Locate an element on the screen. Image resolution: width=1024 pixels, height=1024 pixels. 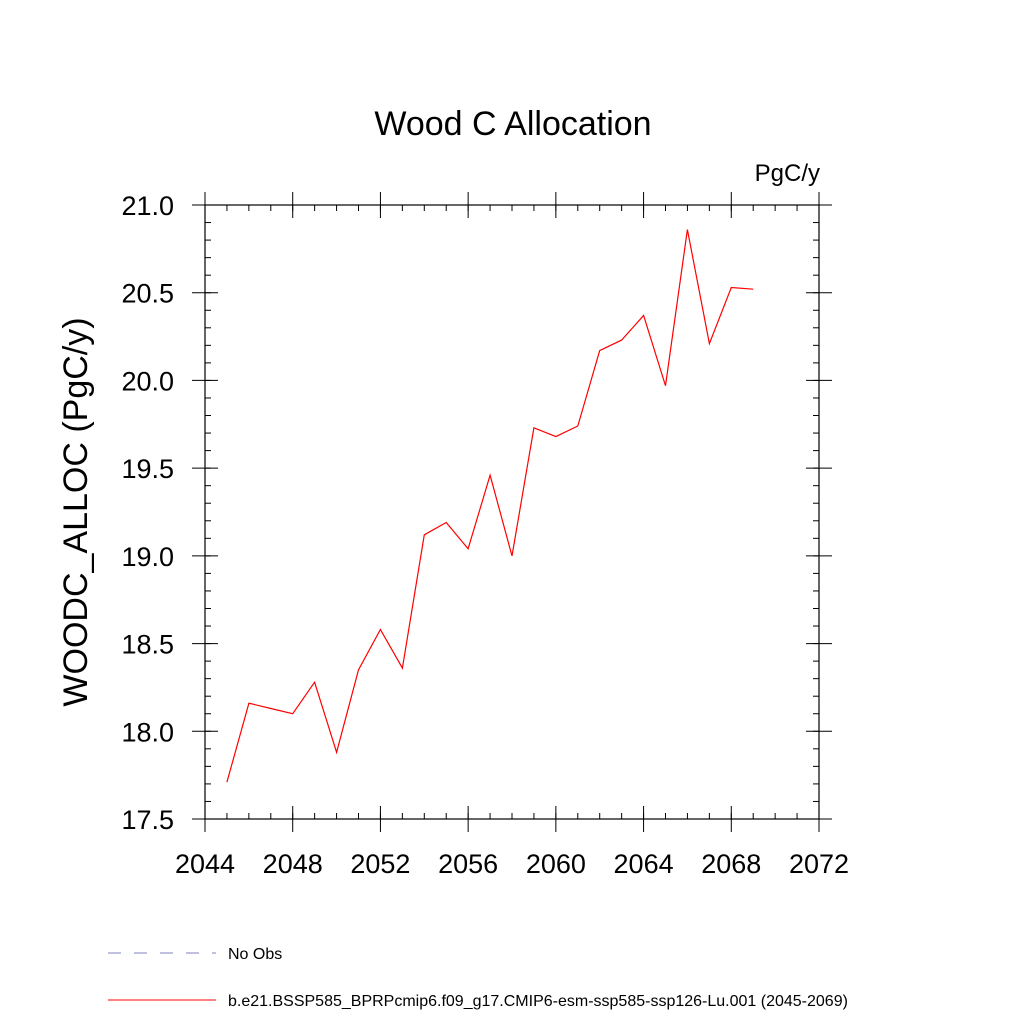
y-tick-label: 21.0 is located at coordinates (147, 206).